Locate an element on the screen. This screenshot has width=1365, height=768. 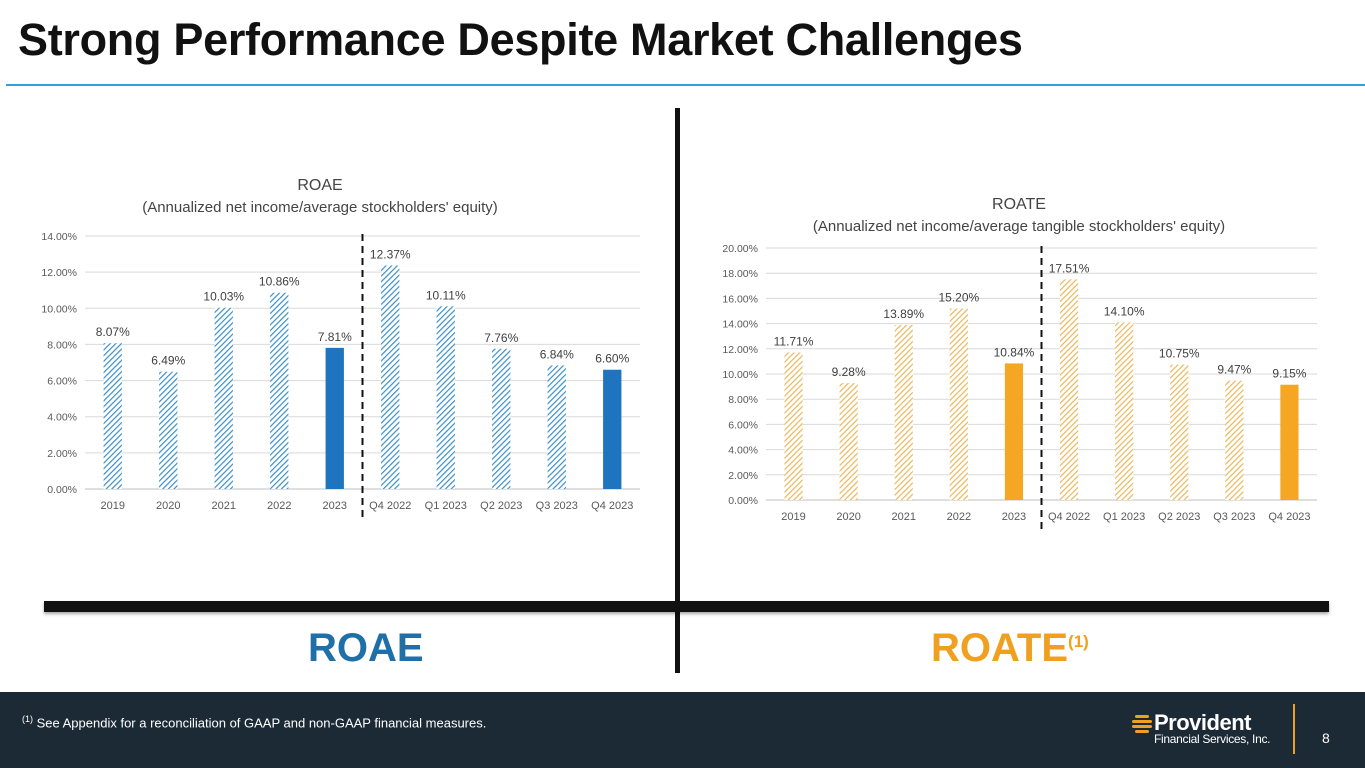
bar-value-label: 10.75% is located at coordinates (1179, 354).